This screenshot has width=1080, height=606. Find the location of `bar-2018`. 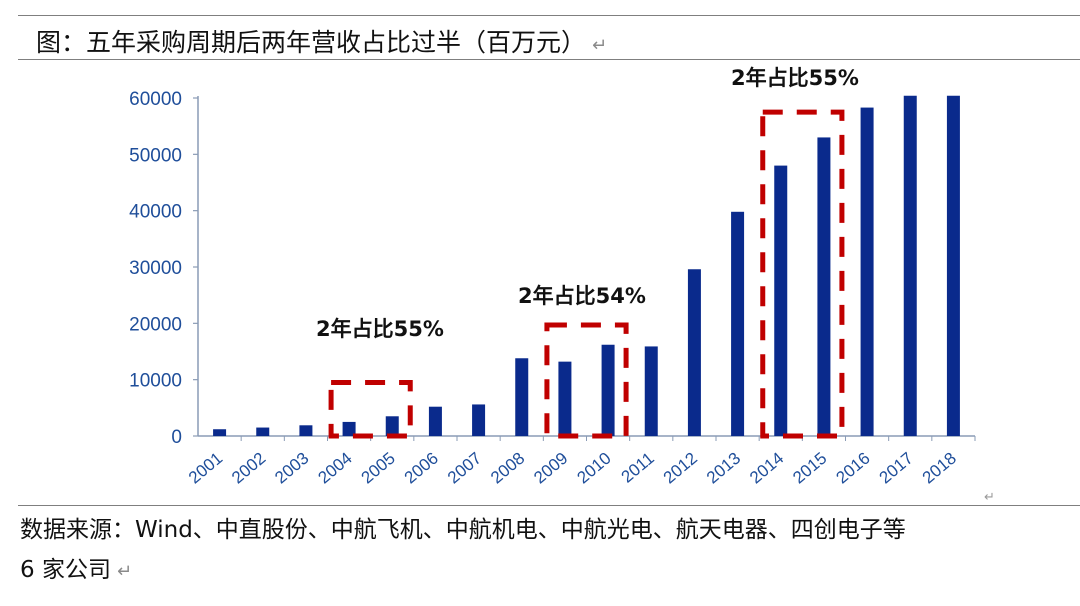

bar-2018 is located at coordinates (953, 265).